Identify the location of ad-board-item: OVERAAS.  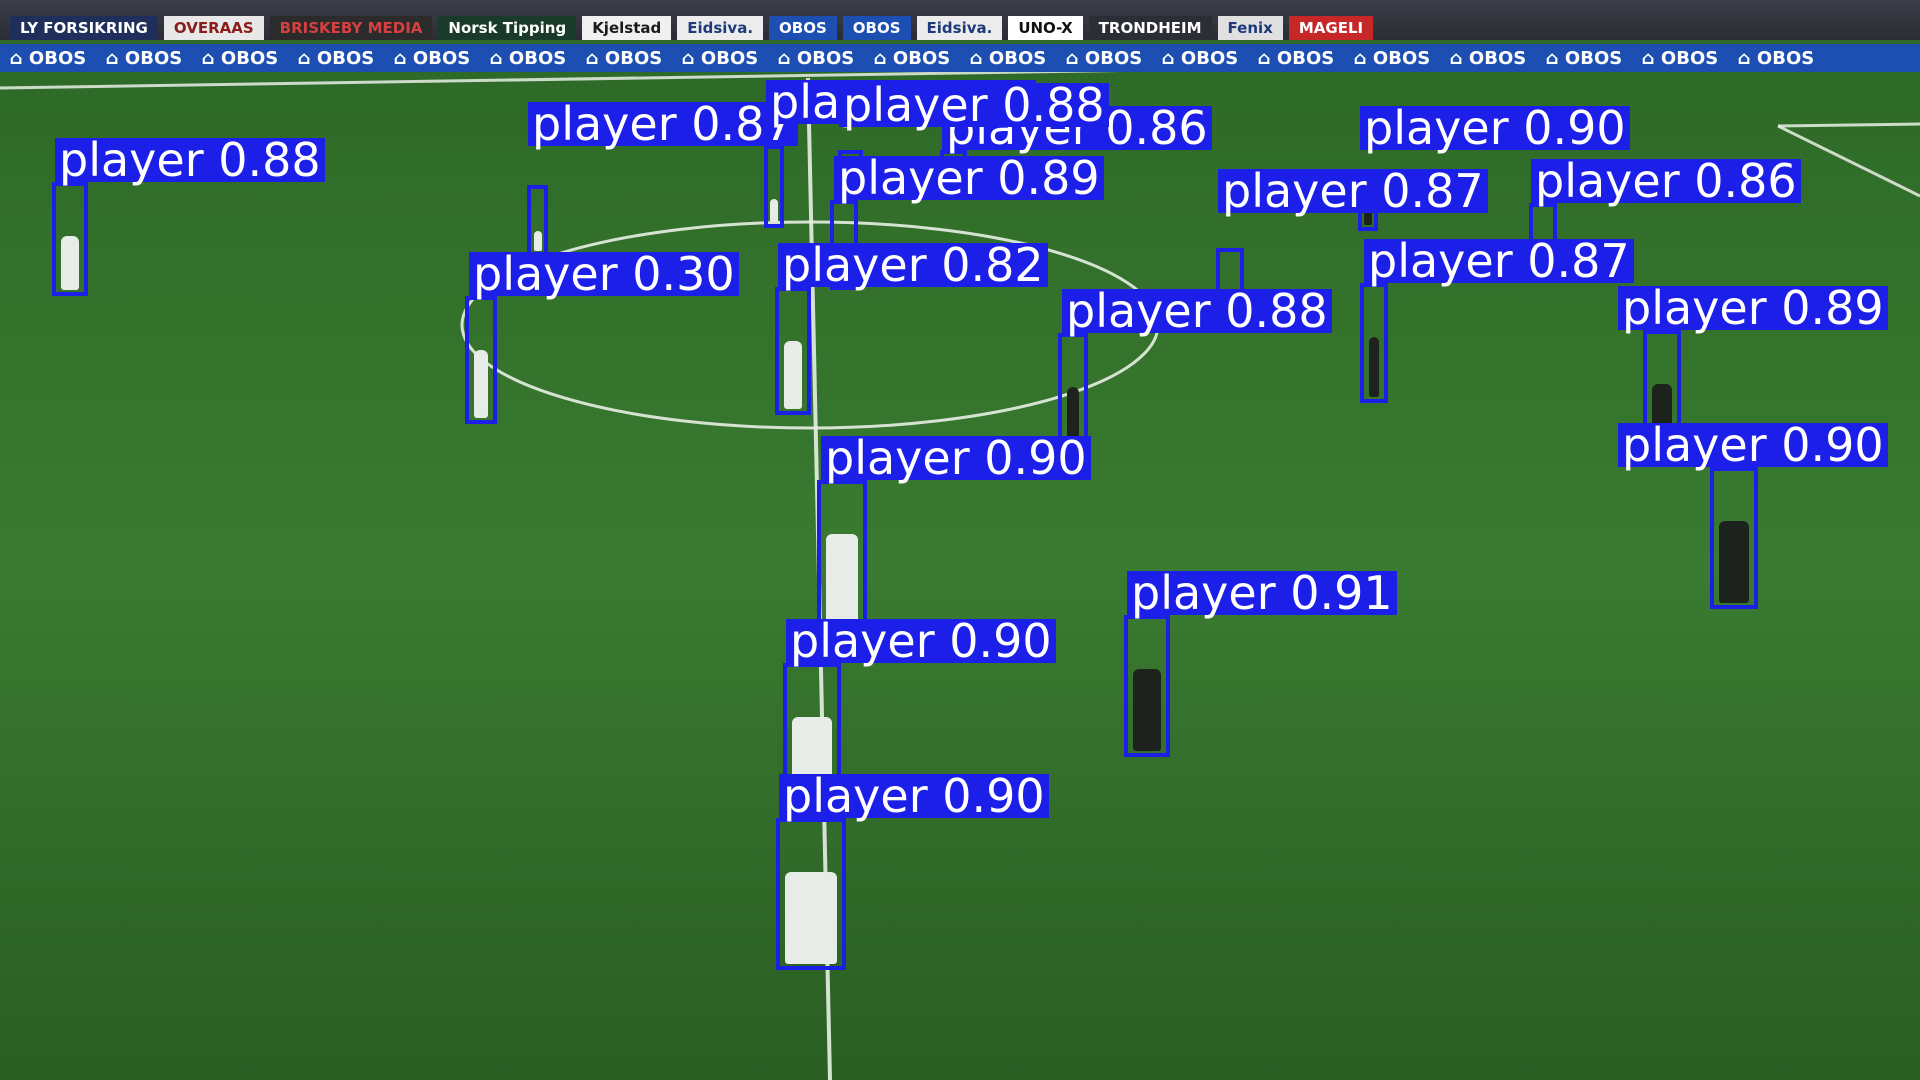
(213, 28).